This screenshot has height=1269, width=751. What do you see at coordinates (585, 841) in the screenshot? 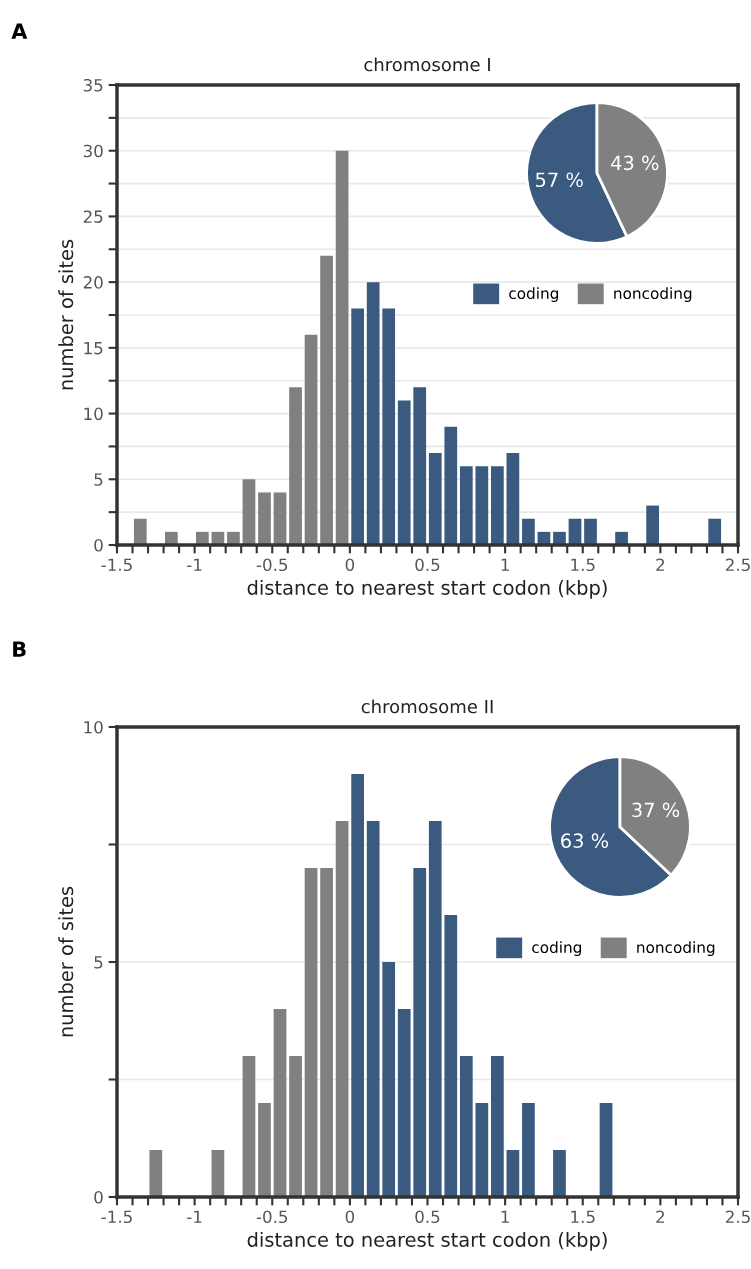
I see `data-label: 63 %` at bounding box center [585, 841].